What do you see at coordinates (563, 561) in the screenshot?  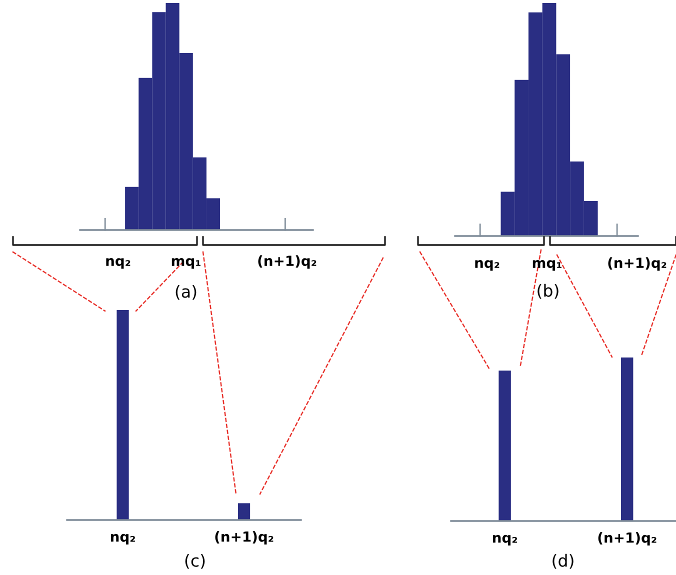 I see `x-axis-title: (d)` at bounding box center [563, 561].